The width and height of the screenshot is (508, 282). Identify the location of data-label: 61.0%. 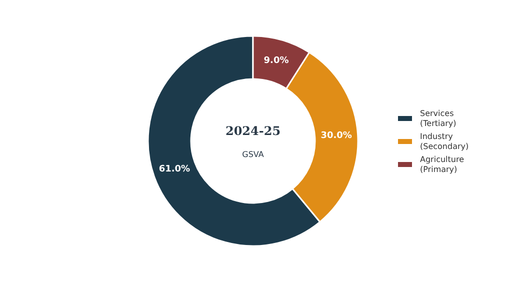
(174, 169).